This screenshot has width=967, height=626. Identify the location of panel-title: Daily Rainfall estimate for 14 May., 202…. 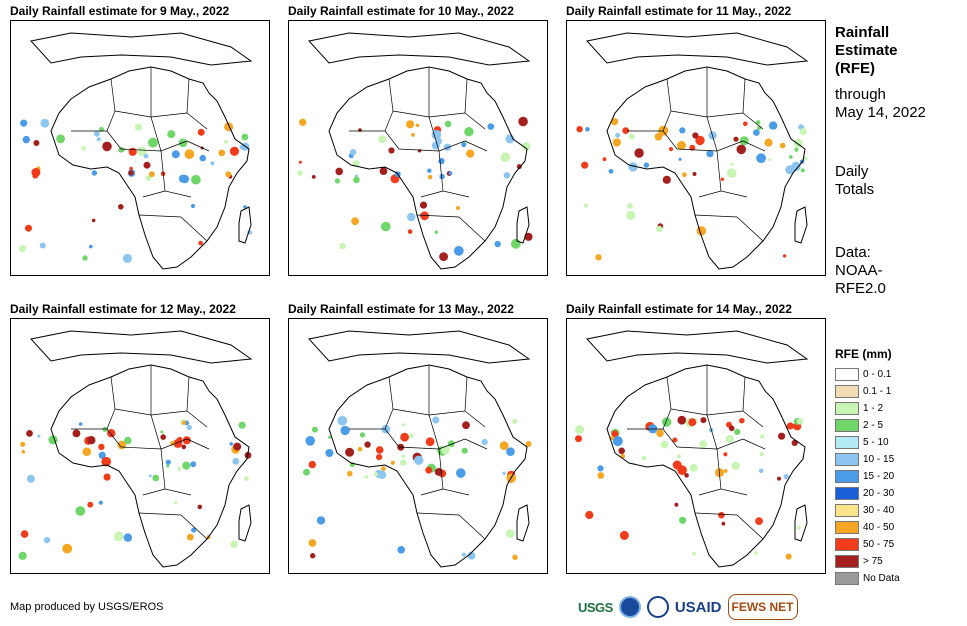
(679, 309).